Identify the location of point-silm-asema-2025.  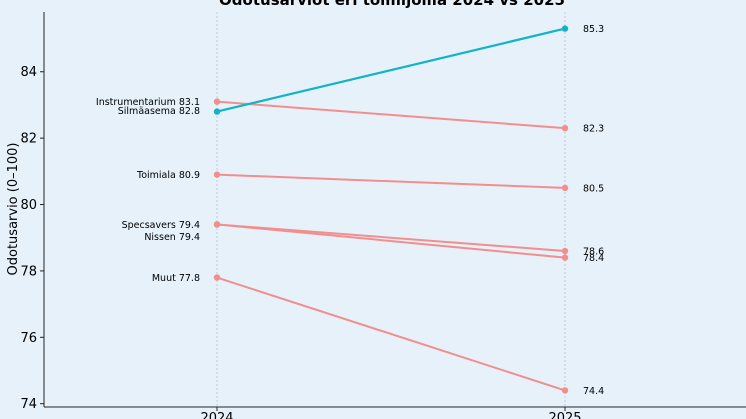
(565, 28).